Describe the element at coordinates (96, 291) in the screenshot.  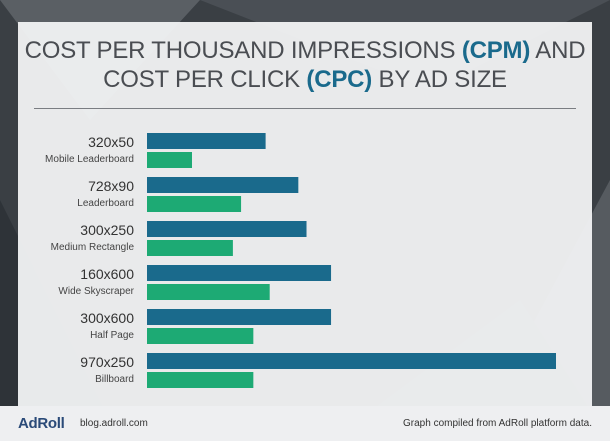
I see `category-name-label: Wide Skyscraper` at that location.